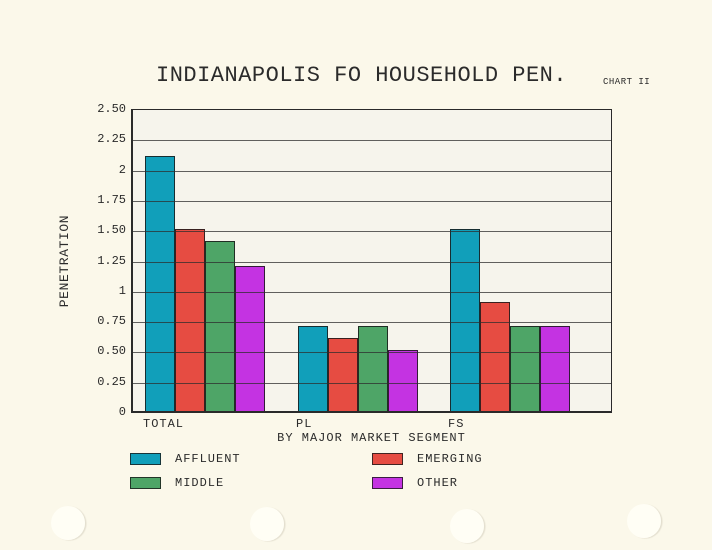 The image size is (712, 550). What do you see at coordinates (164, 424) in the screenshot?
I see `x-tick-label-total: TOTAL` at bounding box center [164, 424].